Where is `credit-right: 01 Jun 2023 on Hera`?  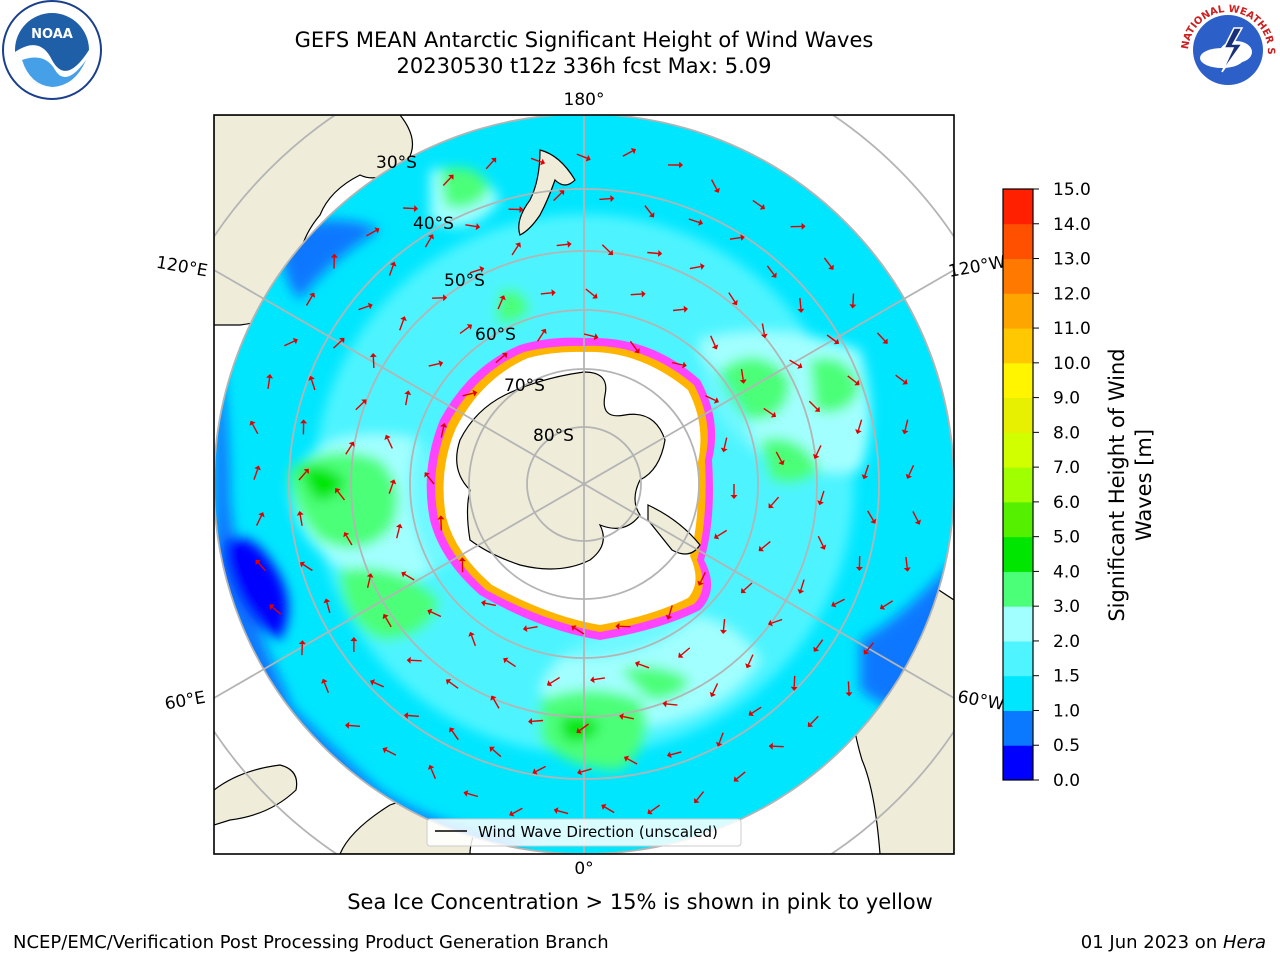 credit-right: 01 Jun 2023 on Hera is located at coordinates (1173, 942).